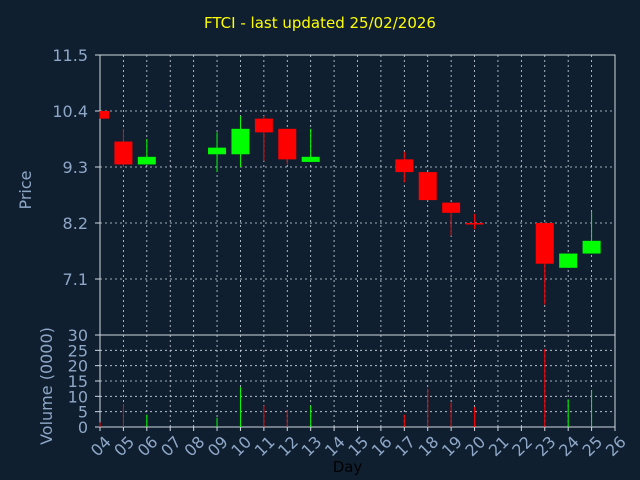 The image size is (640, 480). Describe the element at coordinates (70, 55) in the screenshot. I see `price-tick-label: 11.5` at that location.